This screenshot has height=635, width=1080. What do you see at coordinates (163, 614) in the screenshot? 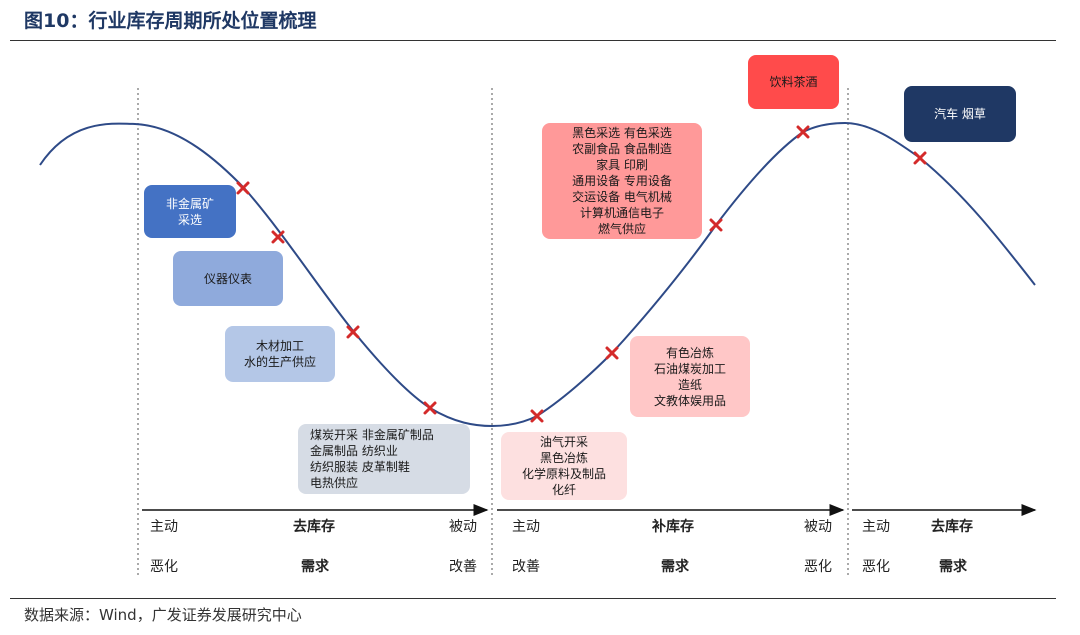
I see `source-note: 数据来源：Wind，广发证券发展研究中心` at bounding box center [163, 614].